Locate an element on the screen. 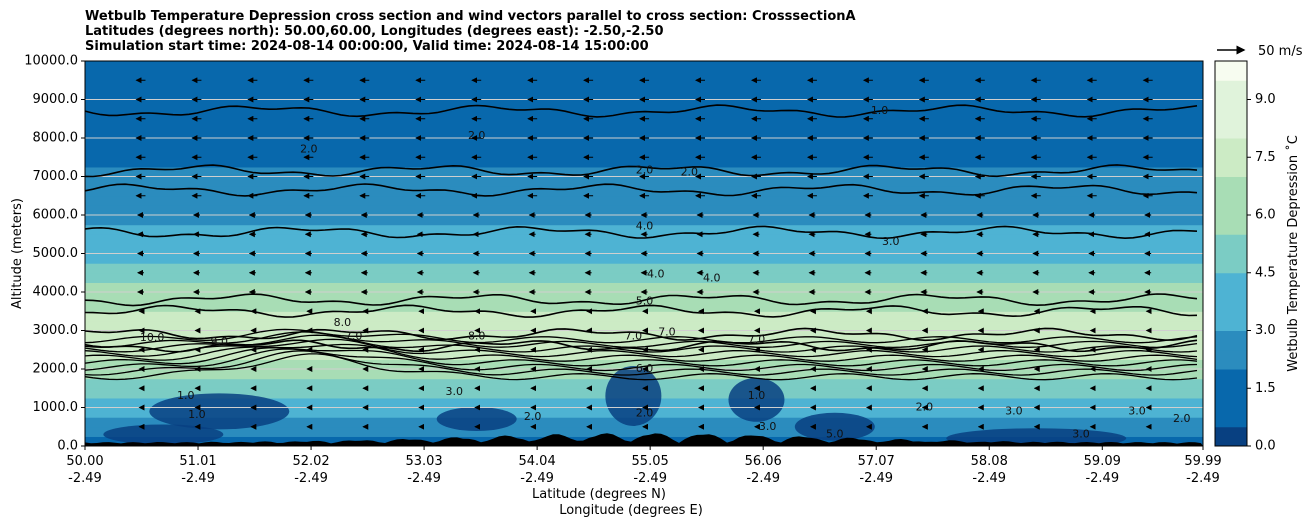  contour-label: 10.0 is located at coordinates (152, 337).